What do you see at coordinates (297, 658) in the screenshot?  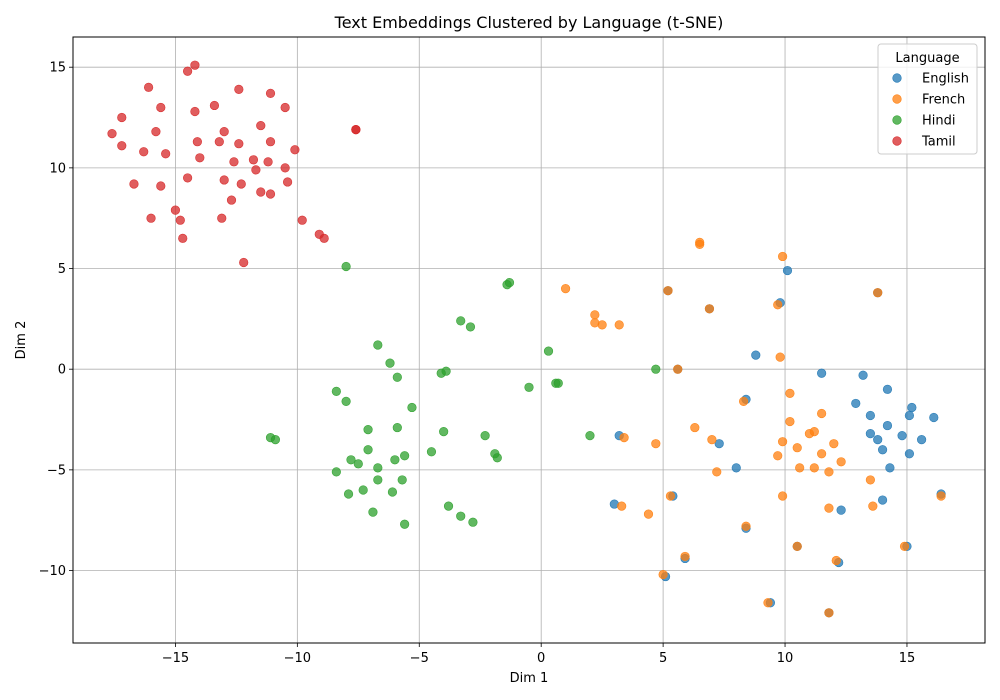 I see `x-tick-label: −10` at bounding box center [297, 658].